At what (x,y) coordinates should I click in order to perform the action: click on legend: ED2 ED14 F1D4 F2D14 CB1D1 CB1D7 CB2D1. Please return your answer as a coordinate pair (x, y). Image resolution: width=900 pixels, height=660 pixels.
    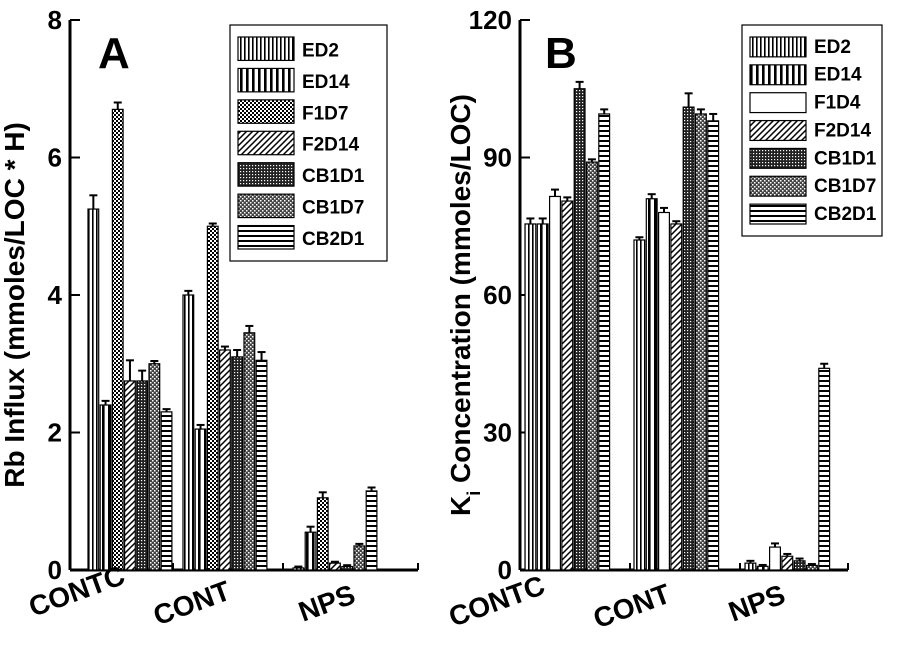
    Looking at the image, I should click on (812, 130).